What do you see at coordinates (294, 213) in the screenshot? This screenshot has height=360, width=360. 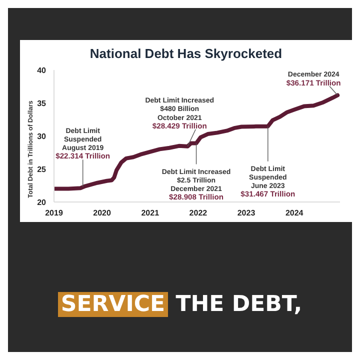 I see `x-tick-label: 2024` at bounding box center [294, 213].